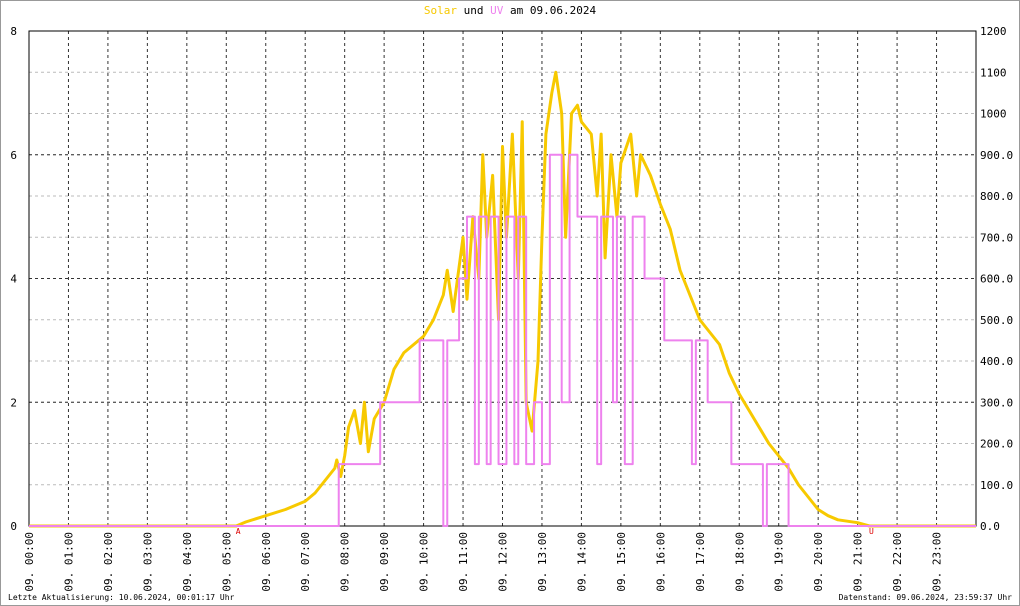  Describe the element at coordinates (497, 10) in the screenshot. I see `title-uv: UV` at that location.